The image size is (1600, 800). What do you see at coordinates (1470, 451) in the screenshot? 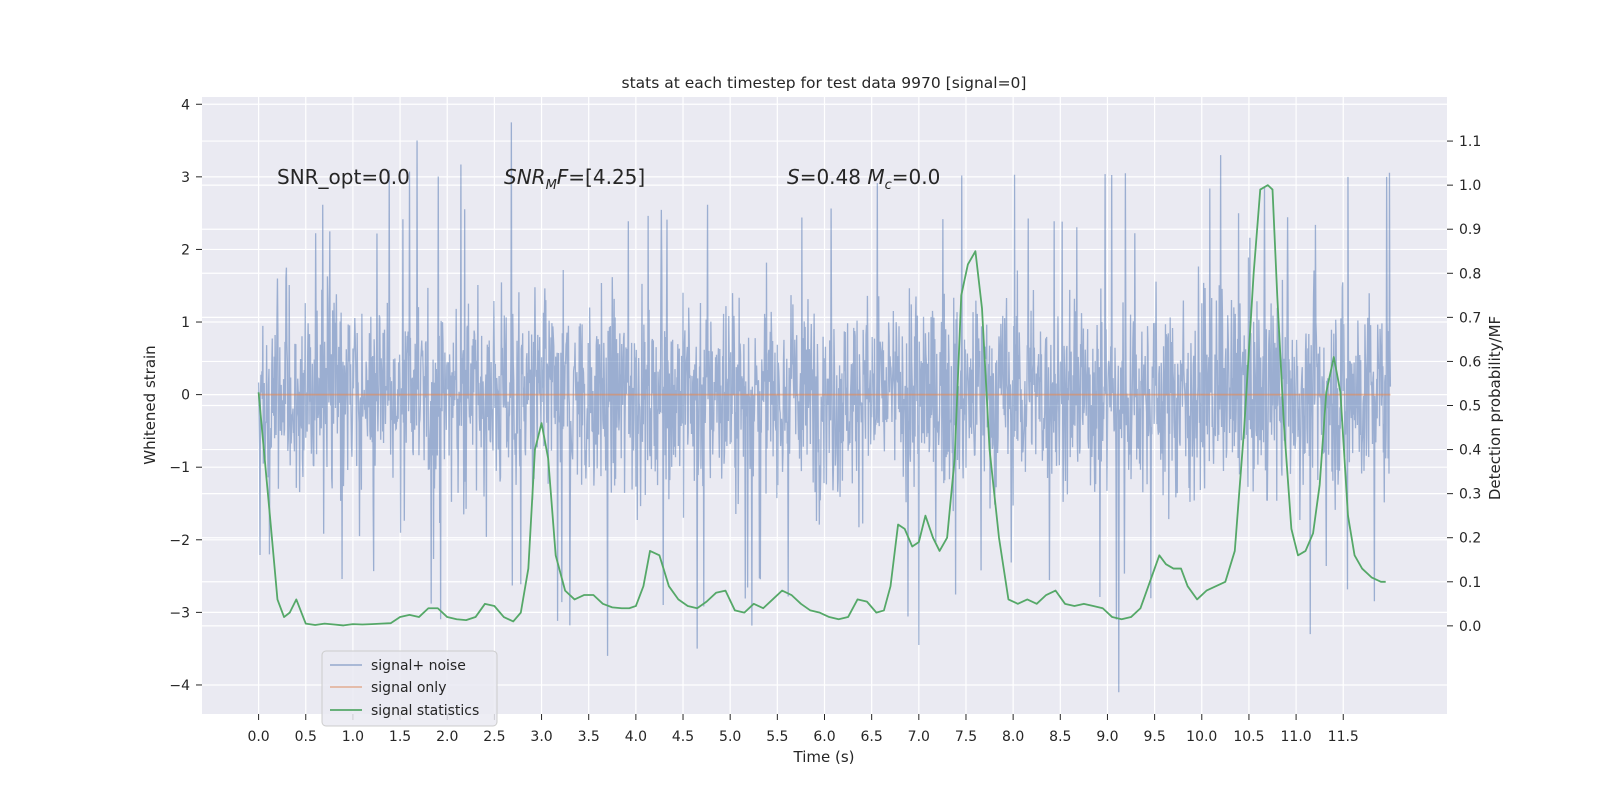
I see `y2-tick-label-4: 0.4` at bounding box center [1470, 451].